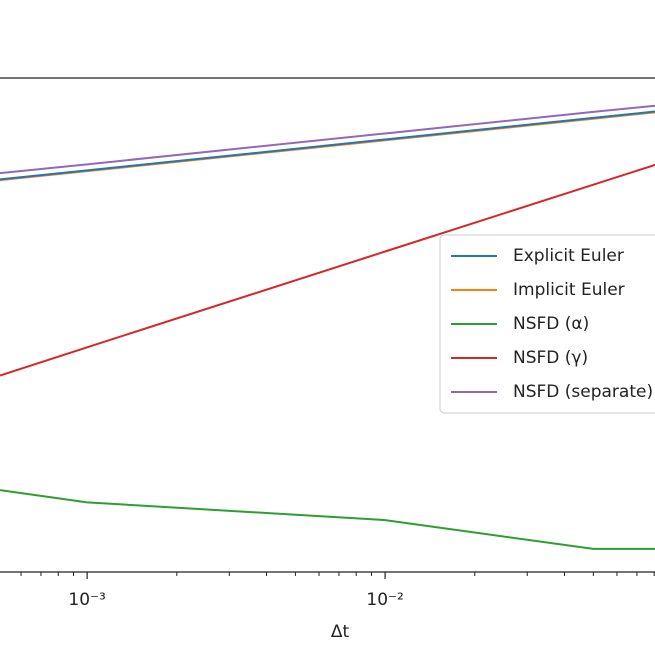 This screenshot has height=655, width=655. Describe the element at coordinates (568, 256) in the screenshot. I see `legend-label: Explicit Euler` at that location.